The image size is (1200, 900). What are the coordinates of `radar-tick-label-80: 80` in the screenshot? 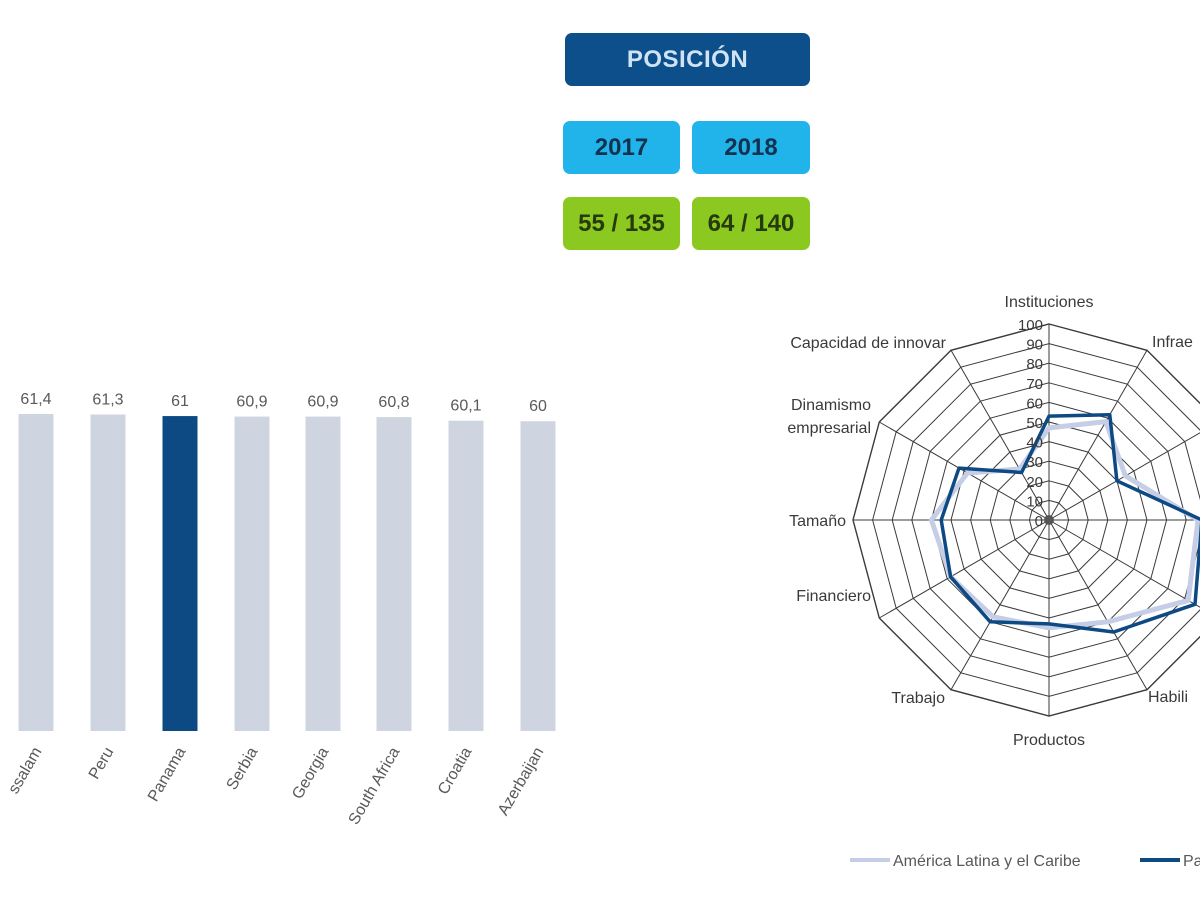 It's located at (1034, 364).